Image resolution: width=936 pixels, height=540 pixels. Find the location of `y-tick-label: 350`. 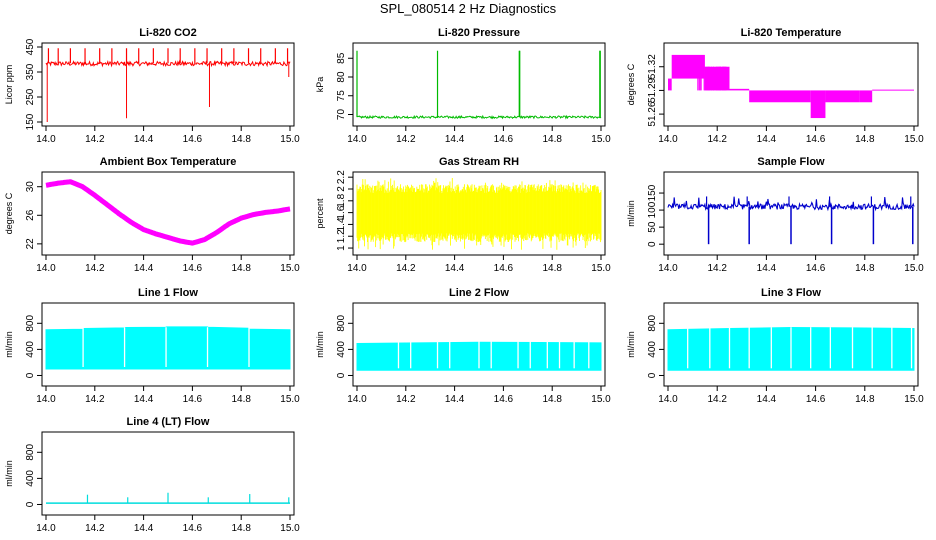

y-tick-label: 350 is located at coordinates (30, 71).